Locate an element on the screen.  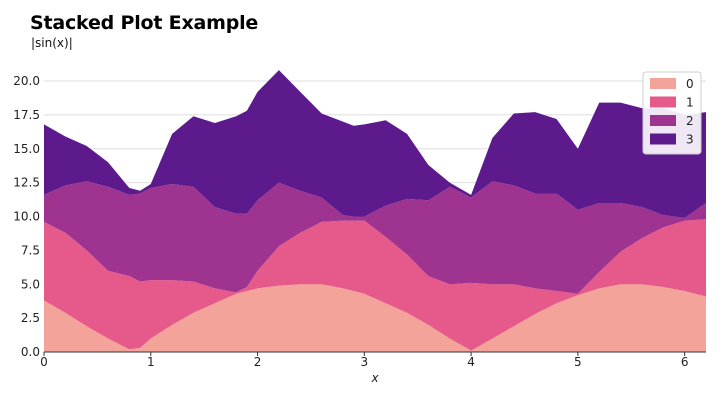
x-tick-label: 1 is located at coordinates (151, 362).